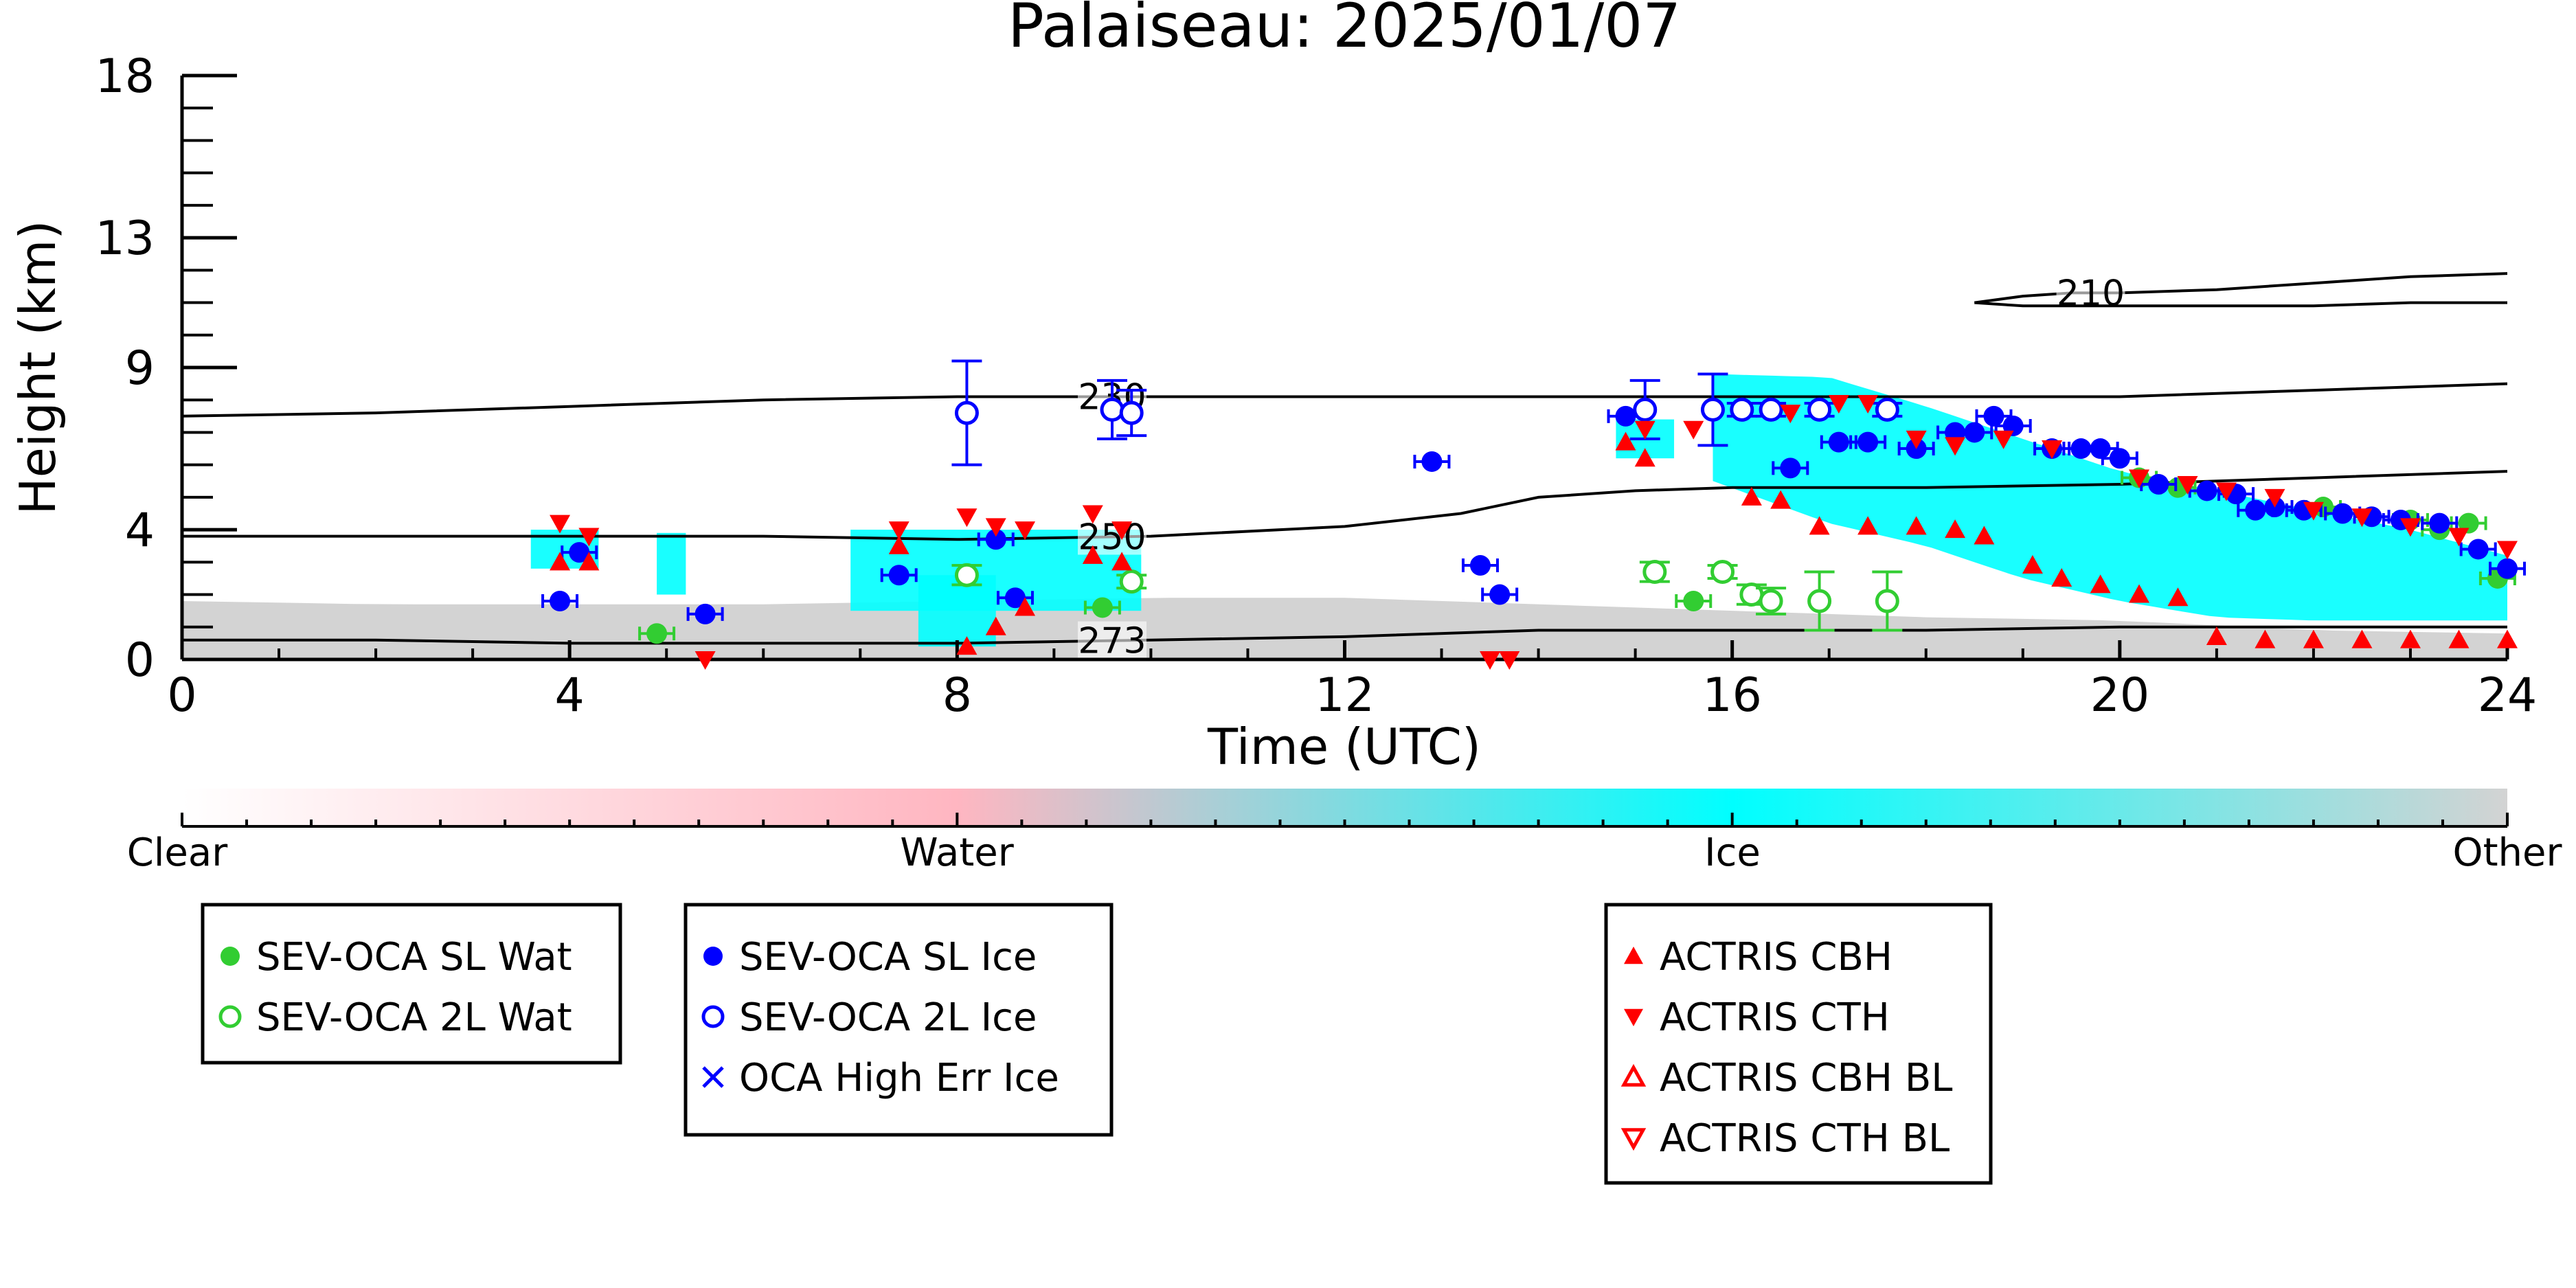  I want to click on series-actris-cbh, so click(1534, 543).